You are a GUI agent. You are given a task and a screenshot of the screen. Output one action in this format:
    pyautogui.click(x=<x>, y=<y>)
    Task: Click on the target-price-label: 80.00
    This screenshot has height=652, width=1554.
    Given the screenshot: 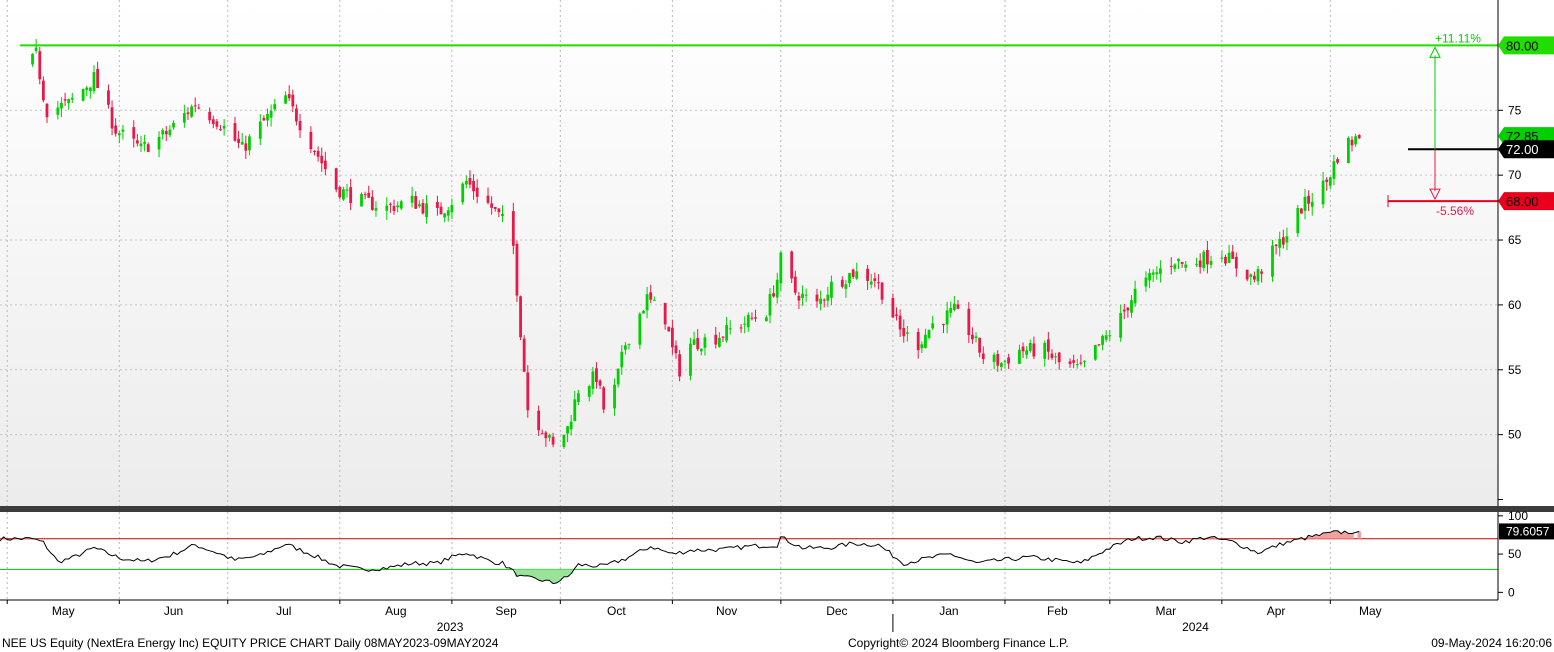 What is the action you would take?
    pyautogui.click(x=1522, y=45)
    